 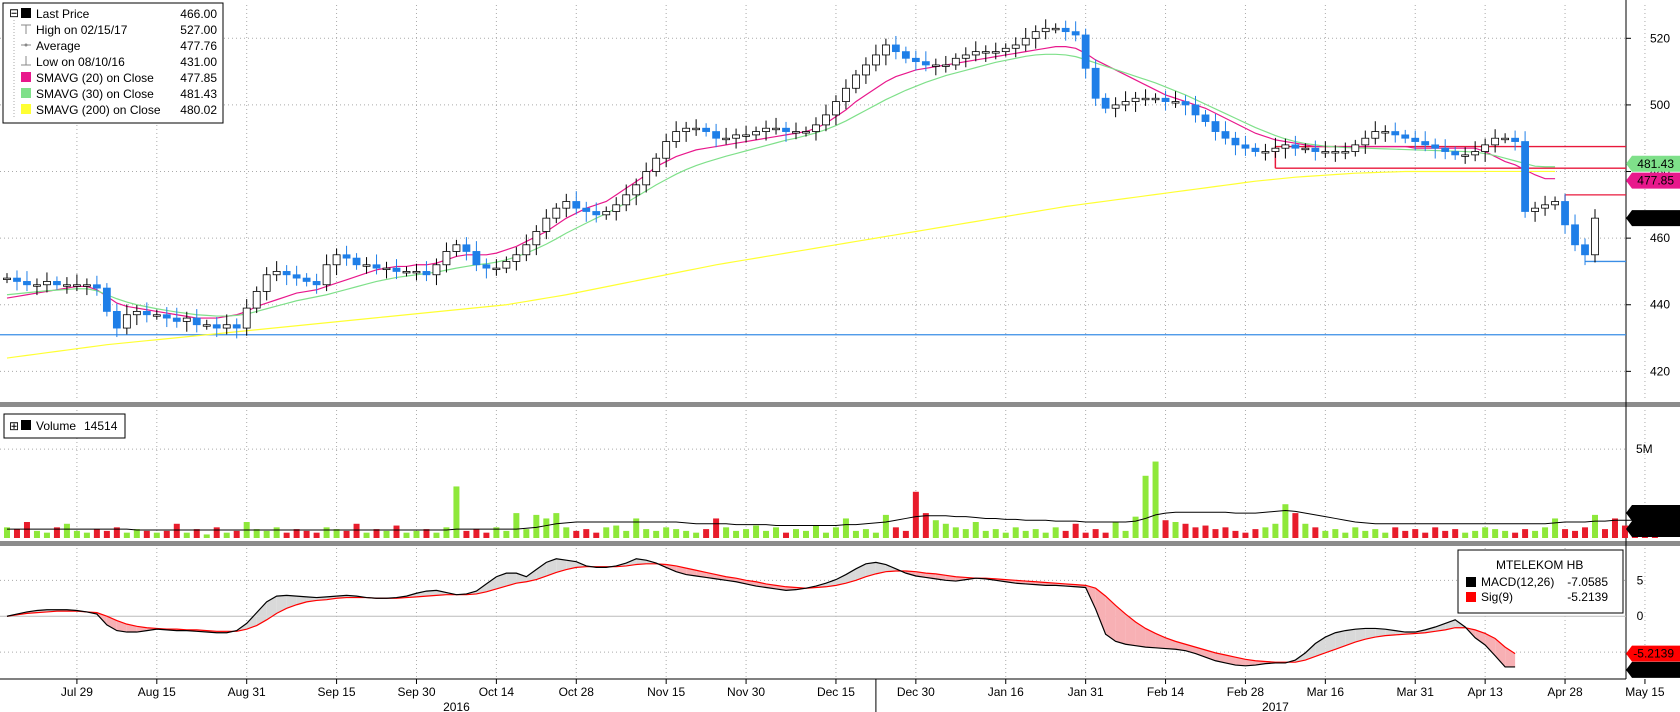 What do you see at coordinates (26, 29) in the screenshot?
I see `high-marker-icon` at bounding box center [26, 29].